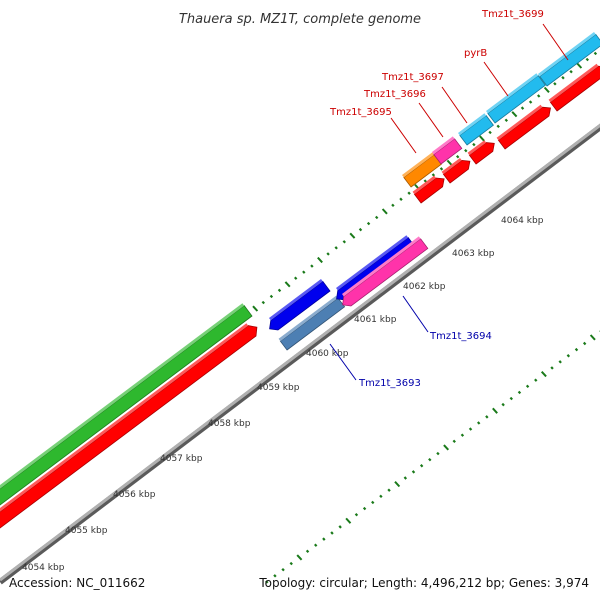 The image size is (600, 600). Describe the element at coordinates (512, 14) in the screenshot. I see `gene-label: Tmz1t_3699` at that location.